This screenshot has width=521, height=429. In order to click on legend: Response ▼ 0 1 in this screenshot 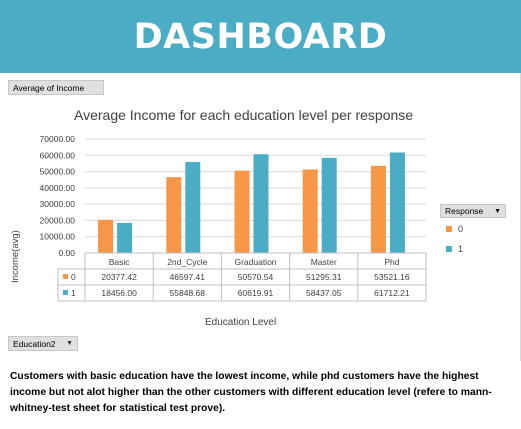, I will do `click(473, 231)`.